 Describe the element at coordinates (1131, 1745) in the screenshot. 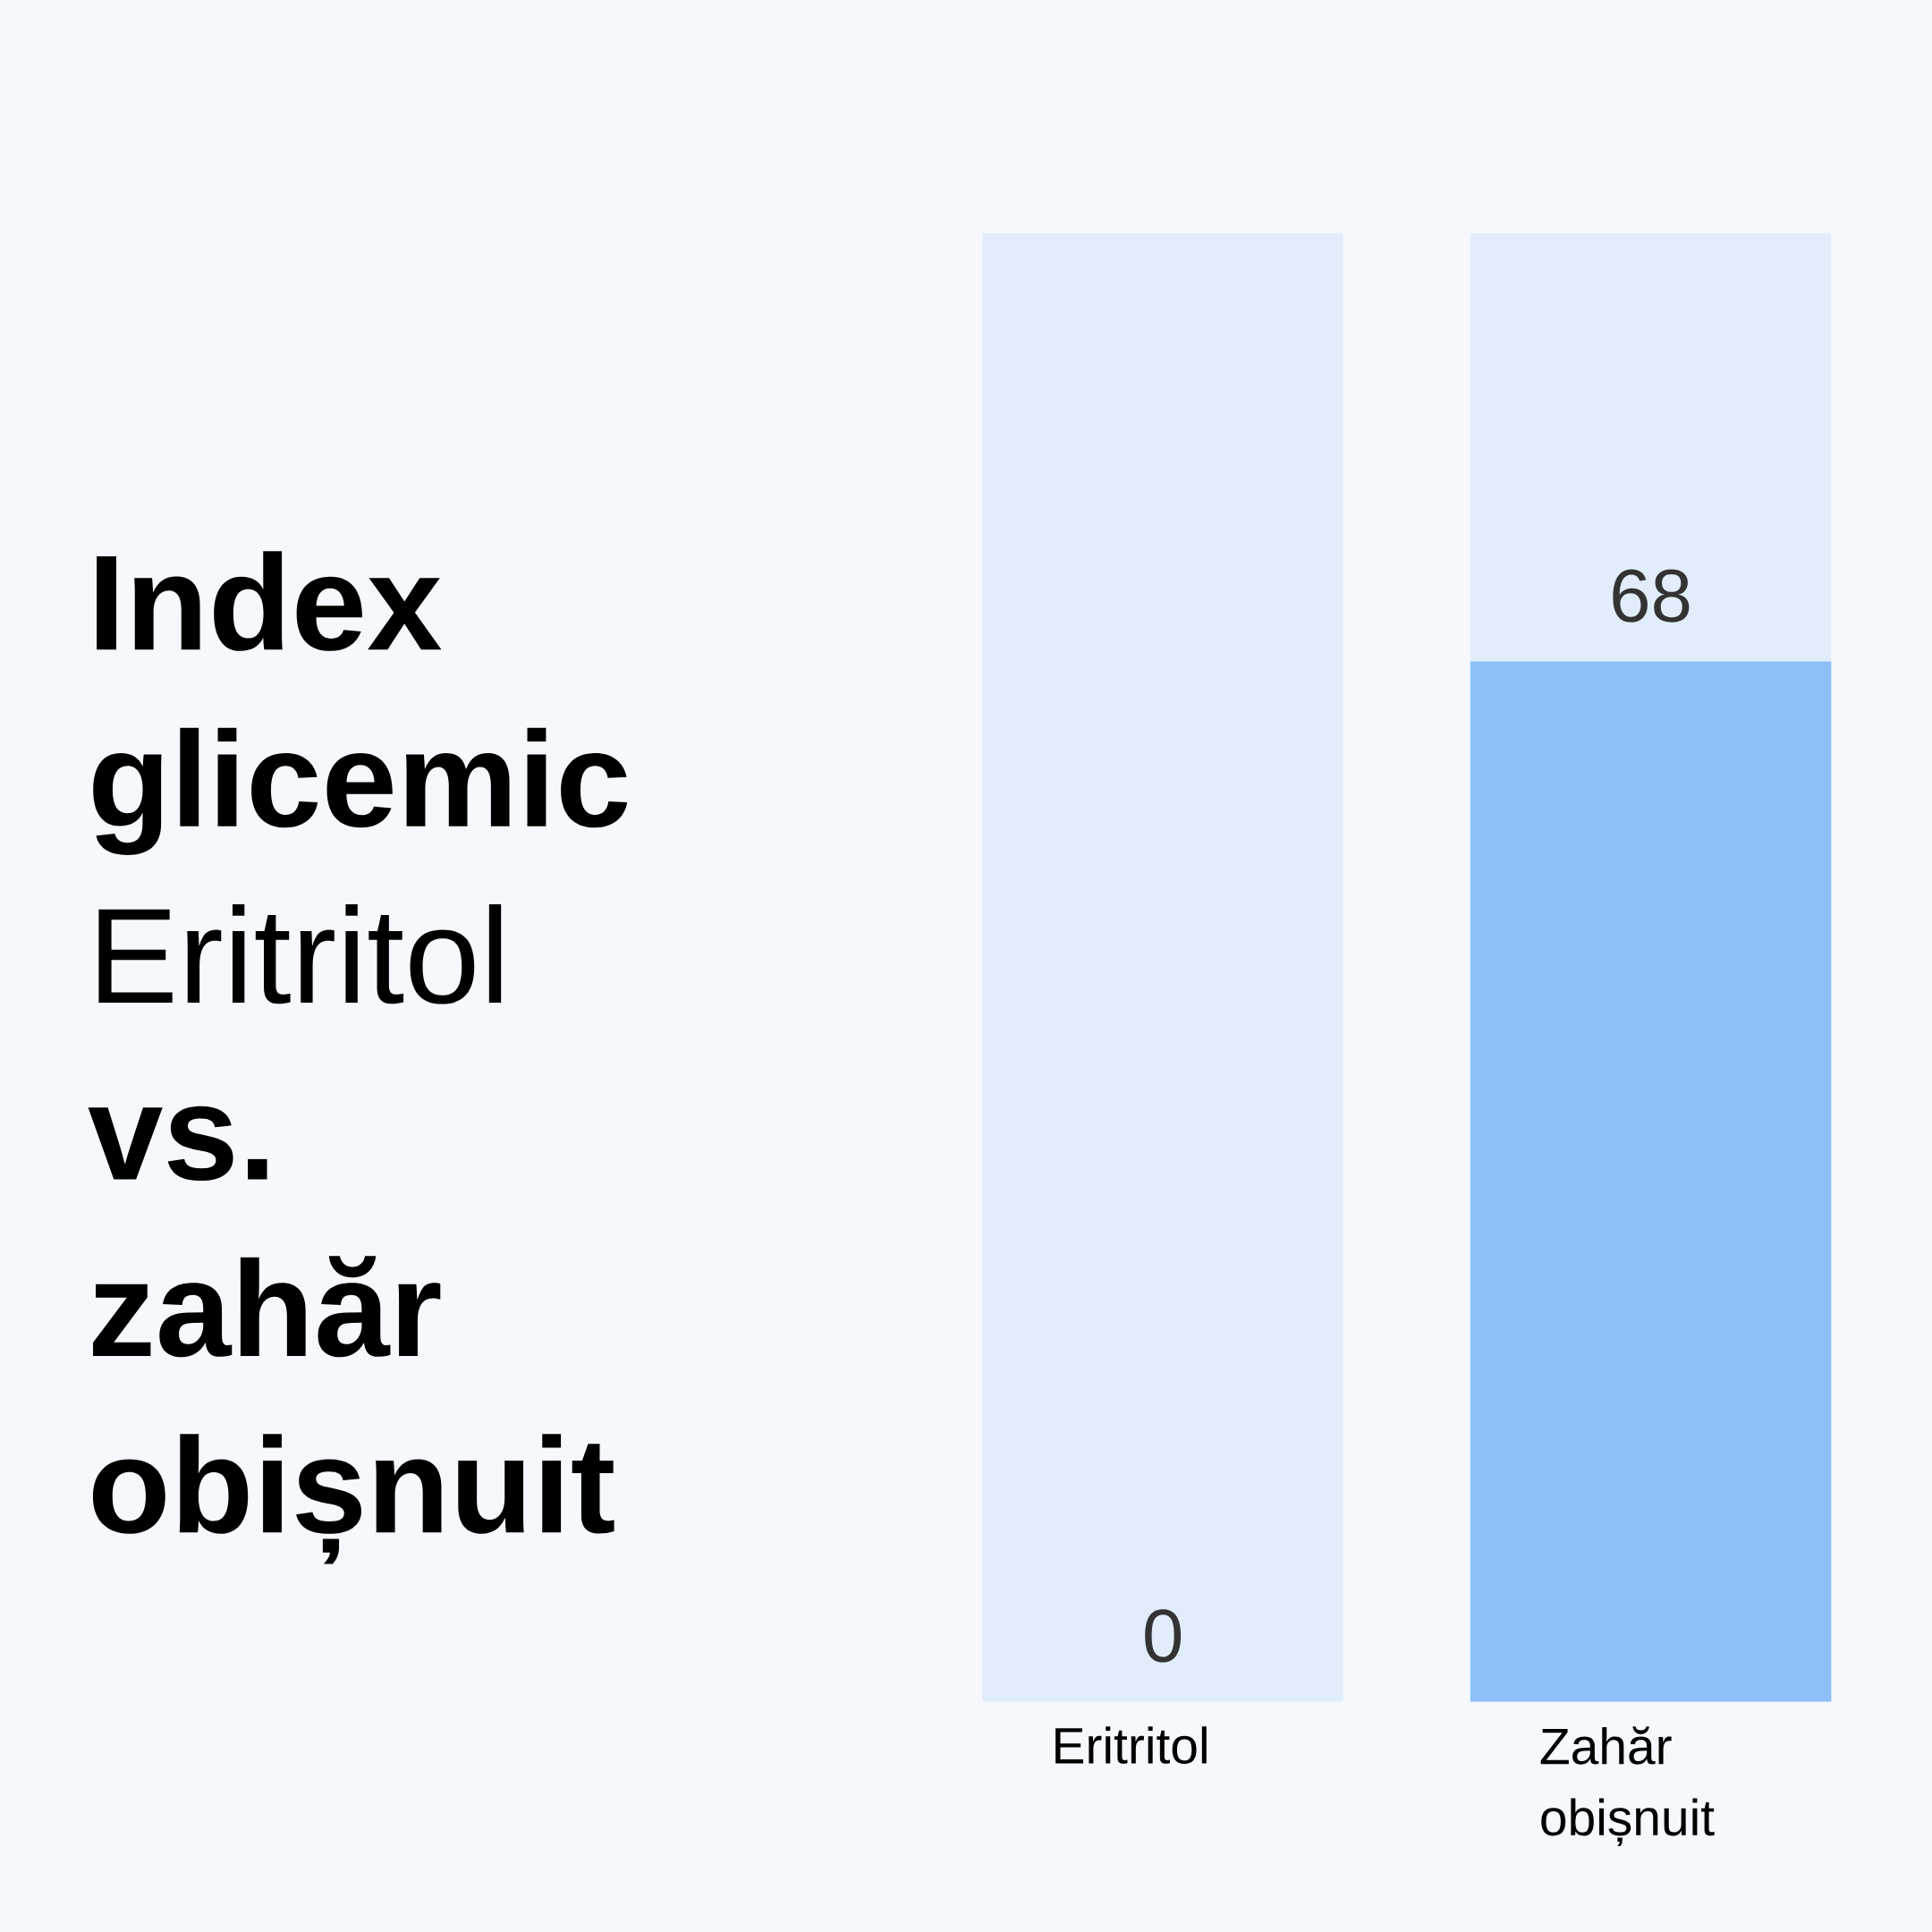

I see `x-tick-label: Eritritol` at that location.